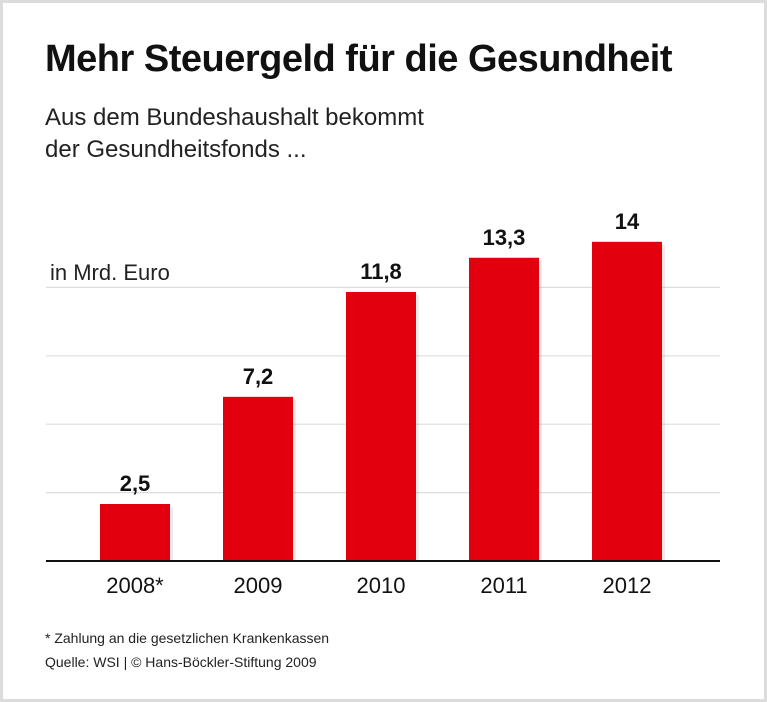 This screenshot has width=767, height=702. What do you see at coordinates (627, 401) in the screenshot?
I see `bar-2012` at bounding box center [627, 401].